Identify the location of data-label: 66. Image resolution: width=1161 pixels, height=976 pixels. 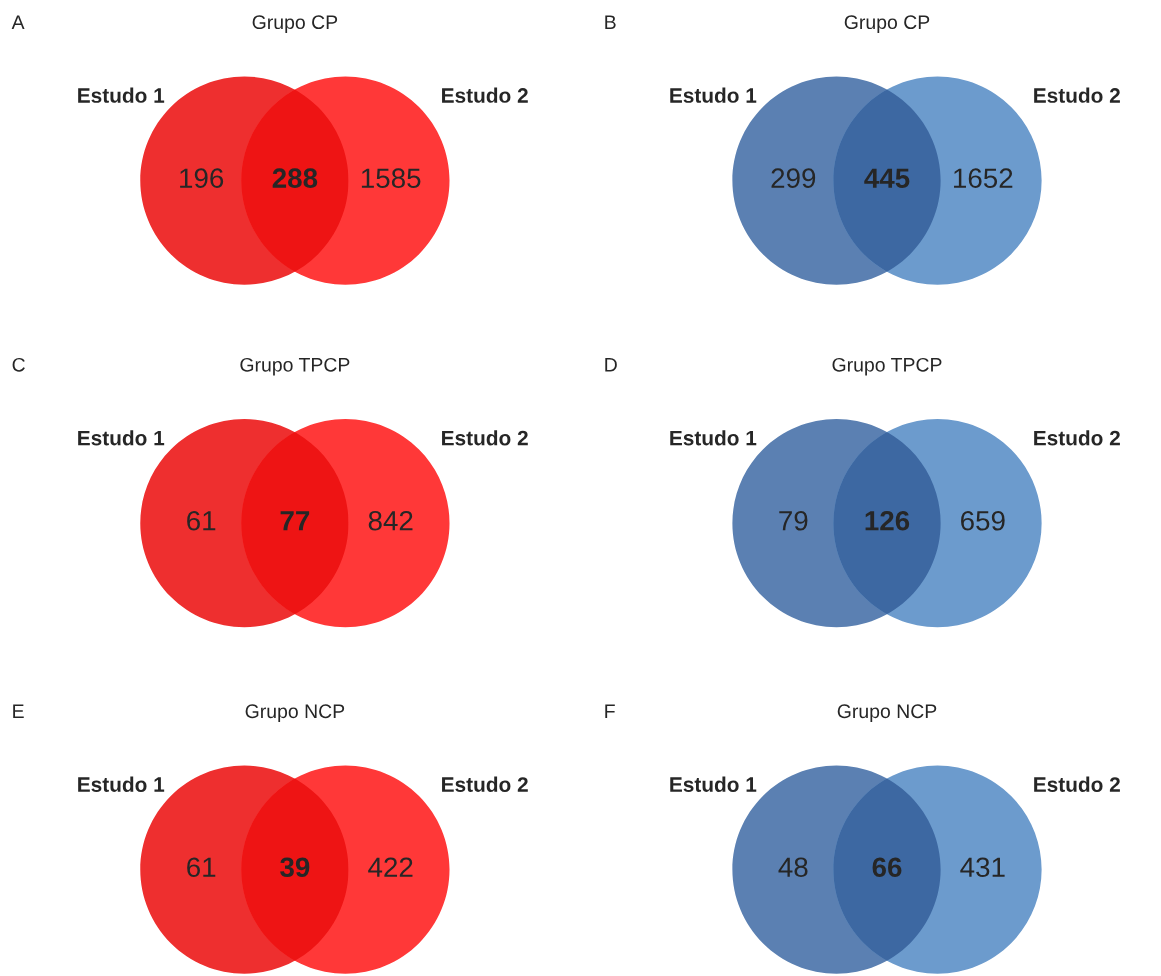
(887, 867).